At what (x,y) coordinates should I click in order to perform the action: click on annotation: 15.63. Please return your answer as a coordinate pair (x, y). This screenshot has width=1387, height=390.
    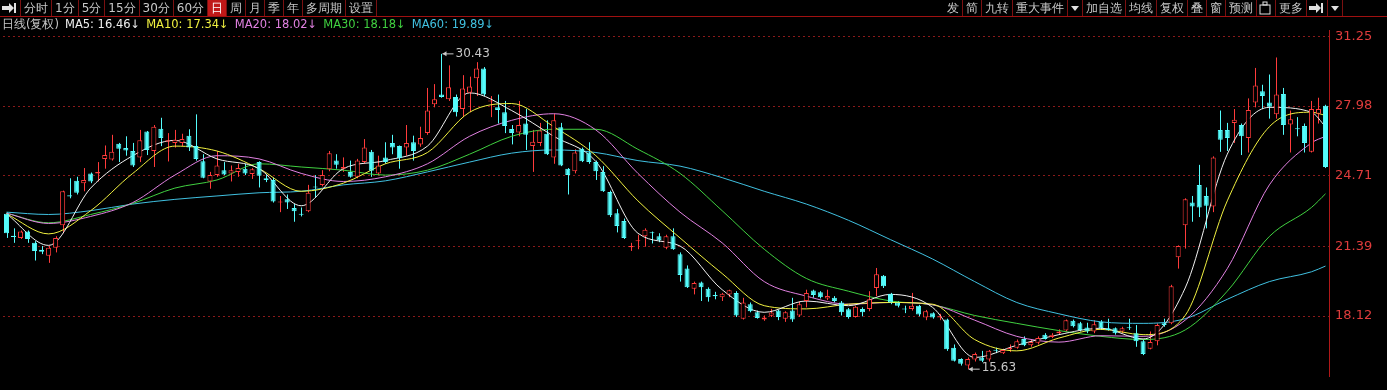
    Looking at the image, I should click on (999, 367).